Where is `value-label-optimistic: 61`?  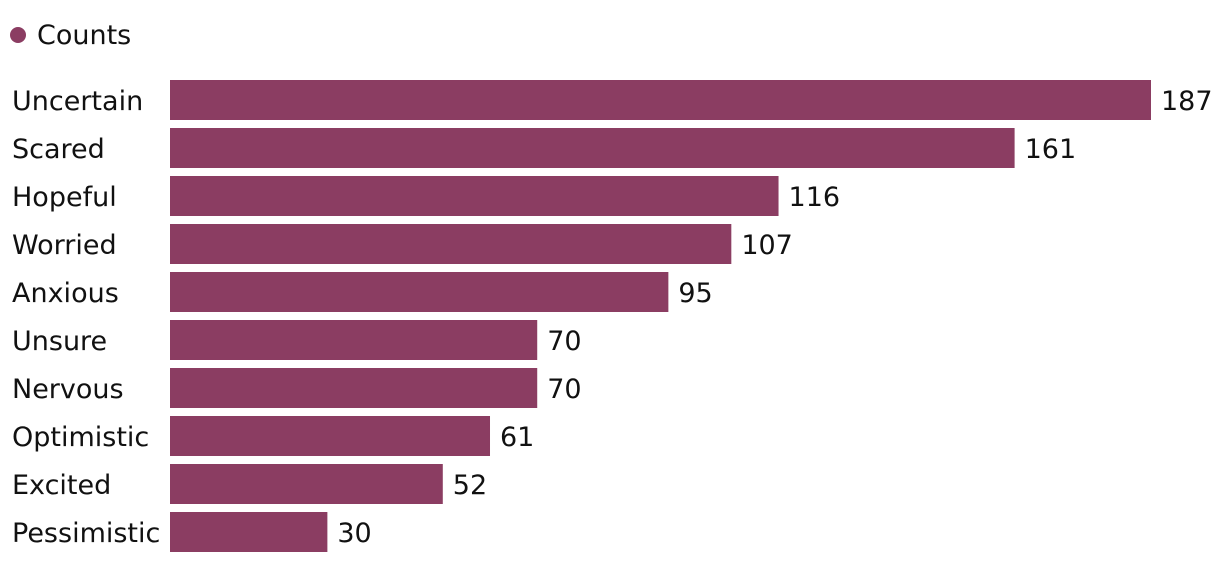
value-label-optimistic: 61 is located at coordinates (517, 437).